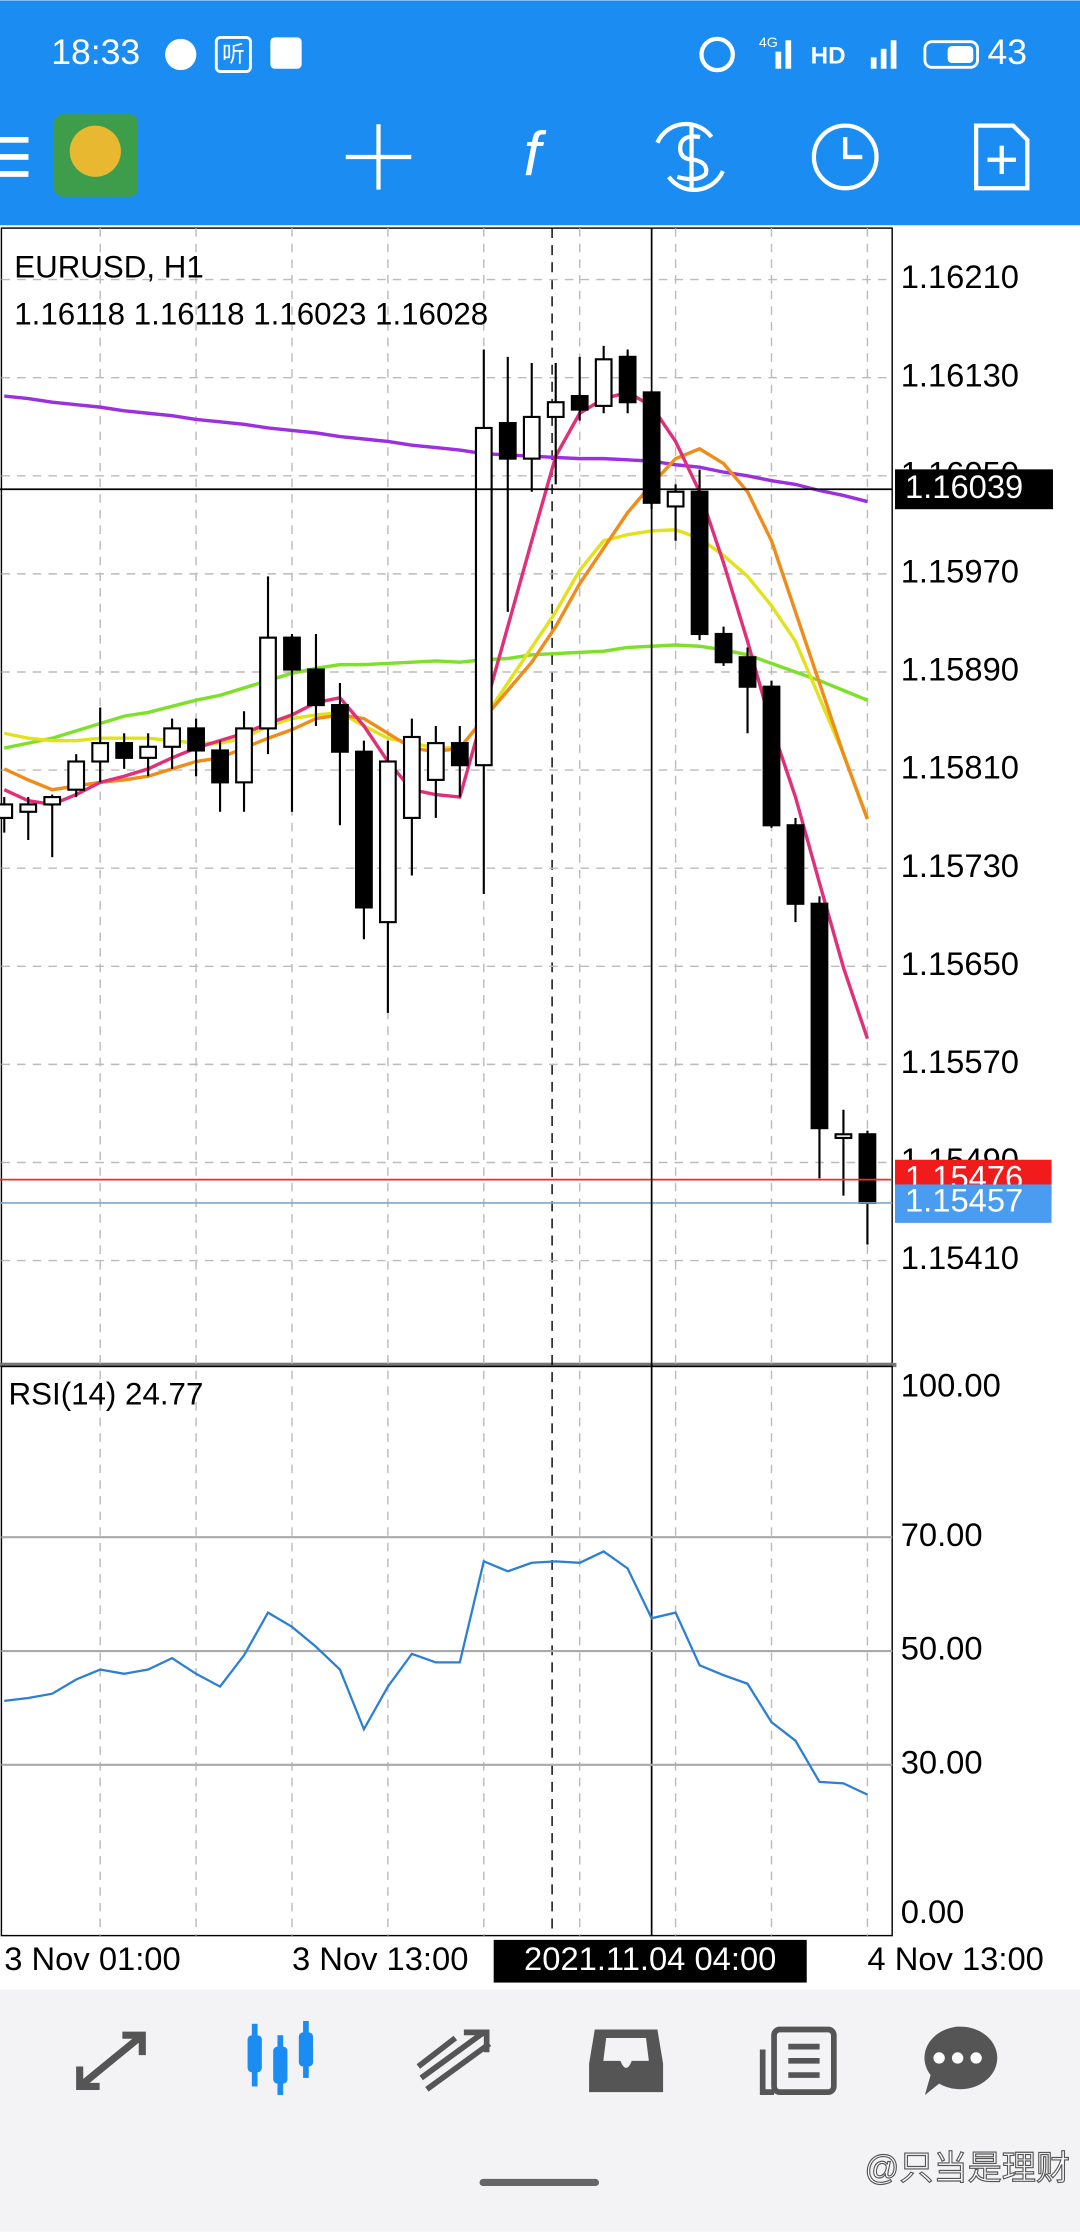 The width and height of the screenshot is (1080, 2232). I want to click on y-tick-label: 70.00, so click(942, 1534).